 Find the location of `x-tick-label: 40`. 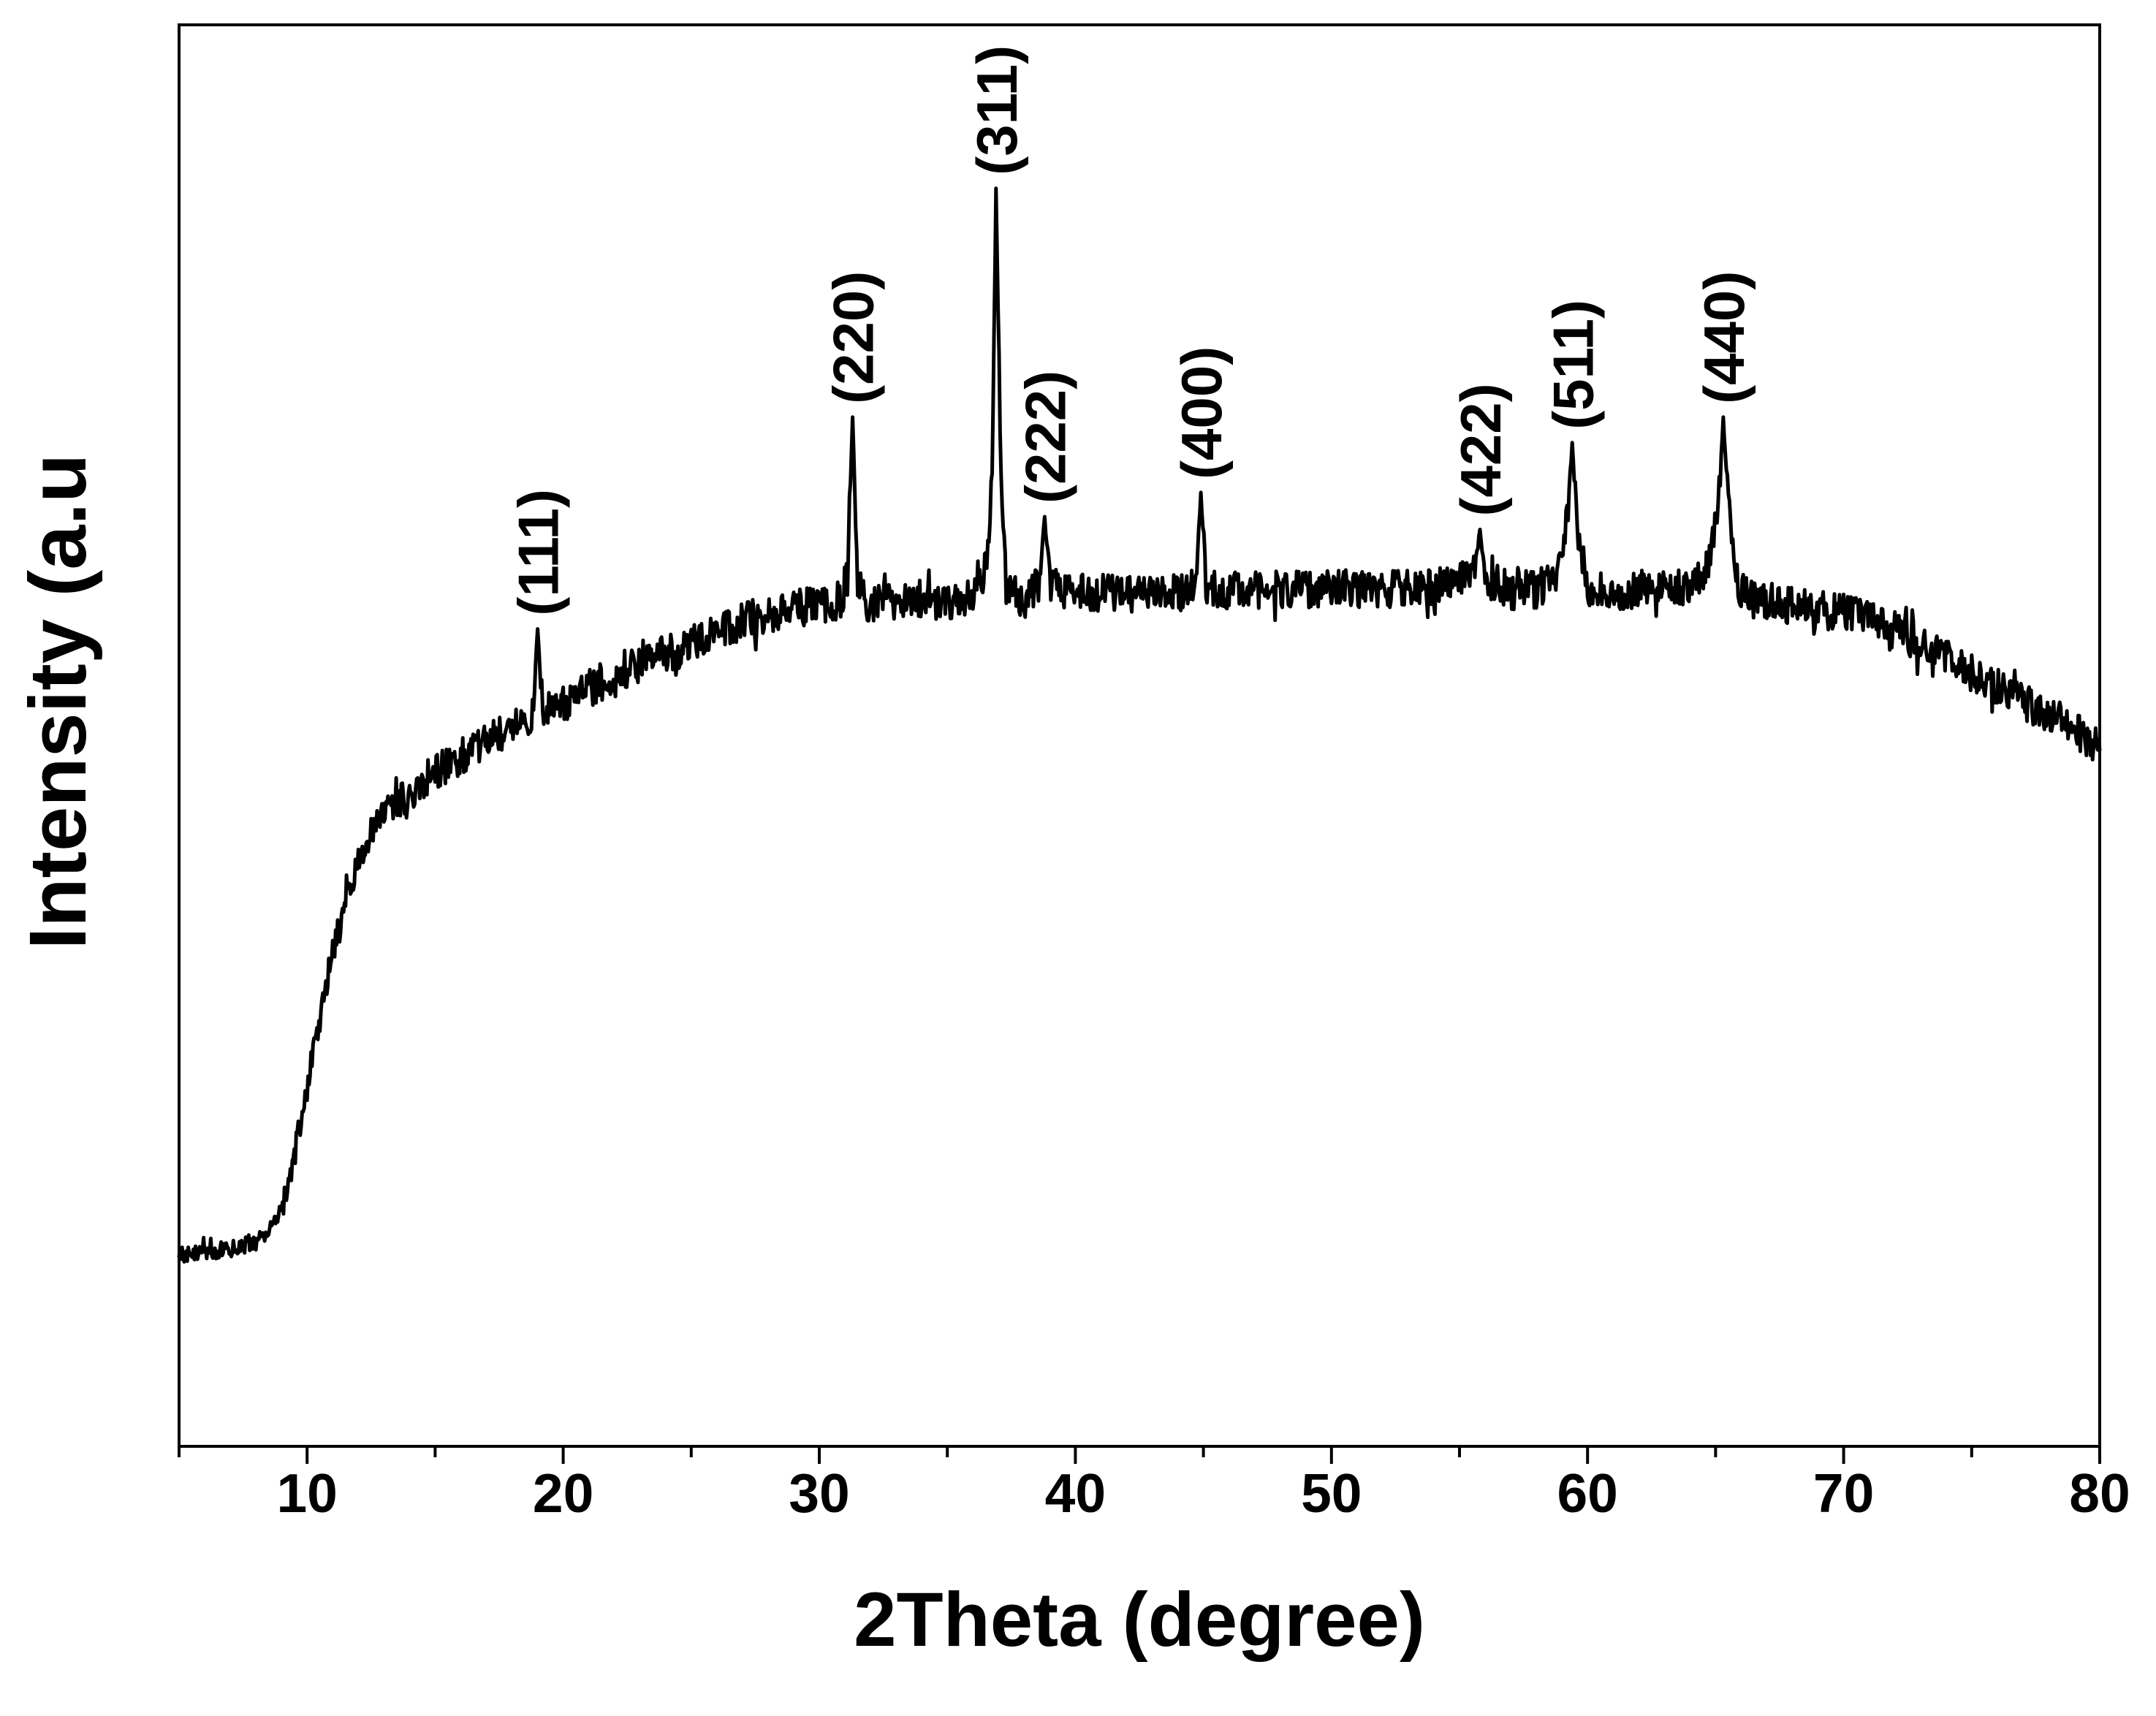

x-tick-label: 40 is located at coordinates (1075, 1493).